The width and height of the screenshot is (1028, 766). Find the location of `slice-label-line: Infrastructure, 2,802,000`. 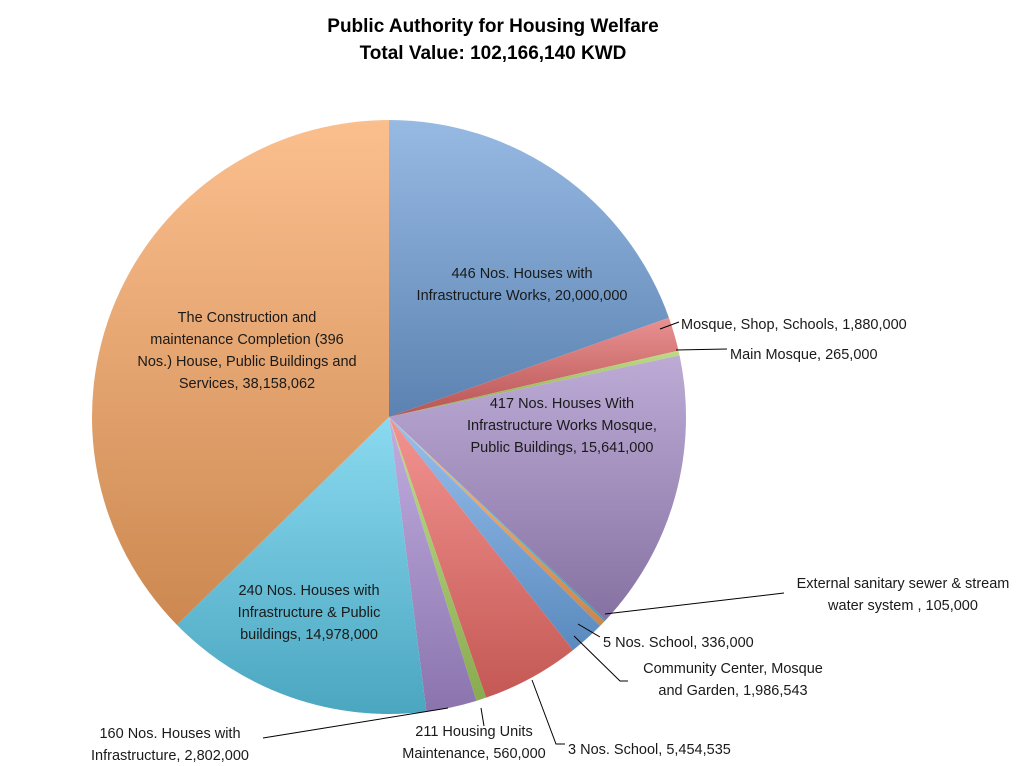

slice-label-line: Infrastructure, 2,802,000 is located at coordinates (170, 756).